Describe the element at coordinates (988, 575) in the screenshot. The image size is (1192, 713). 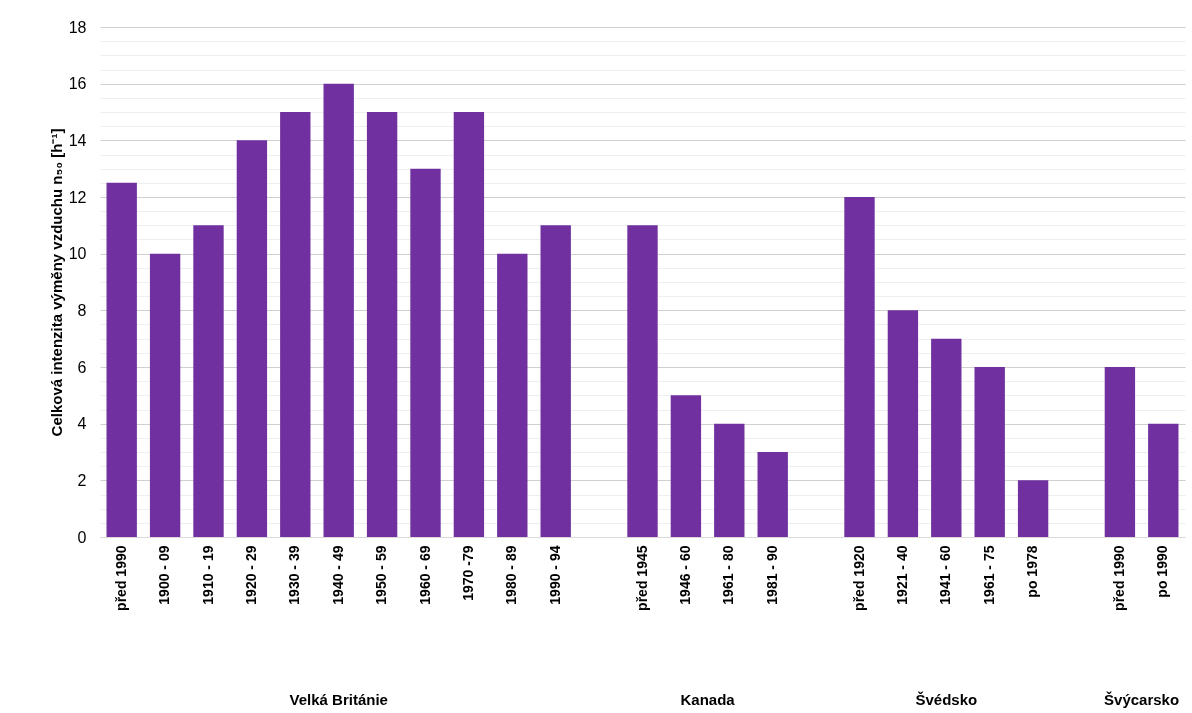
I see `x-tick-label: 1961 - 75` at that location.